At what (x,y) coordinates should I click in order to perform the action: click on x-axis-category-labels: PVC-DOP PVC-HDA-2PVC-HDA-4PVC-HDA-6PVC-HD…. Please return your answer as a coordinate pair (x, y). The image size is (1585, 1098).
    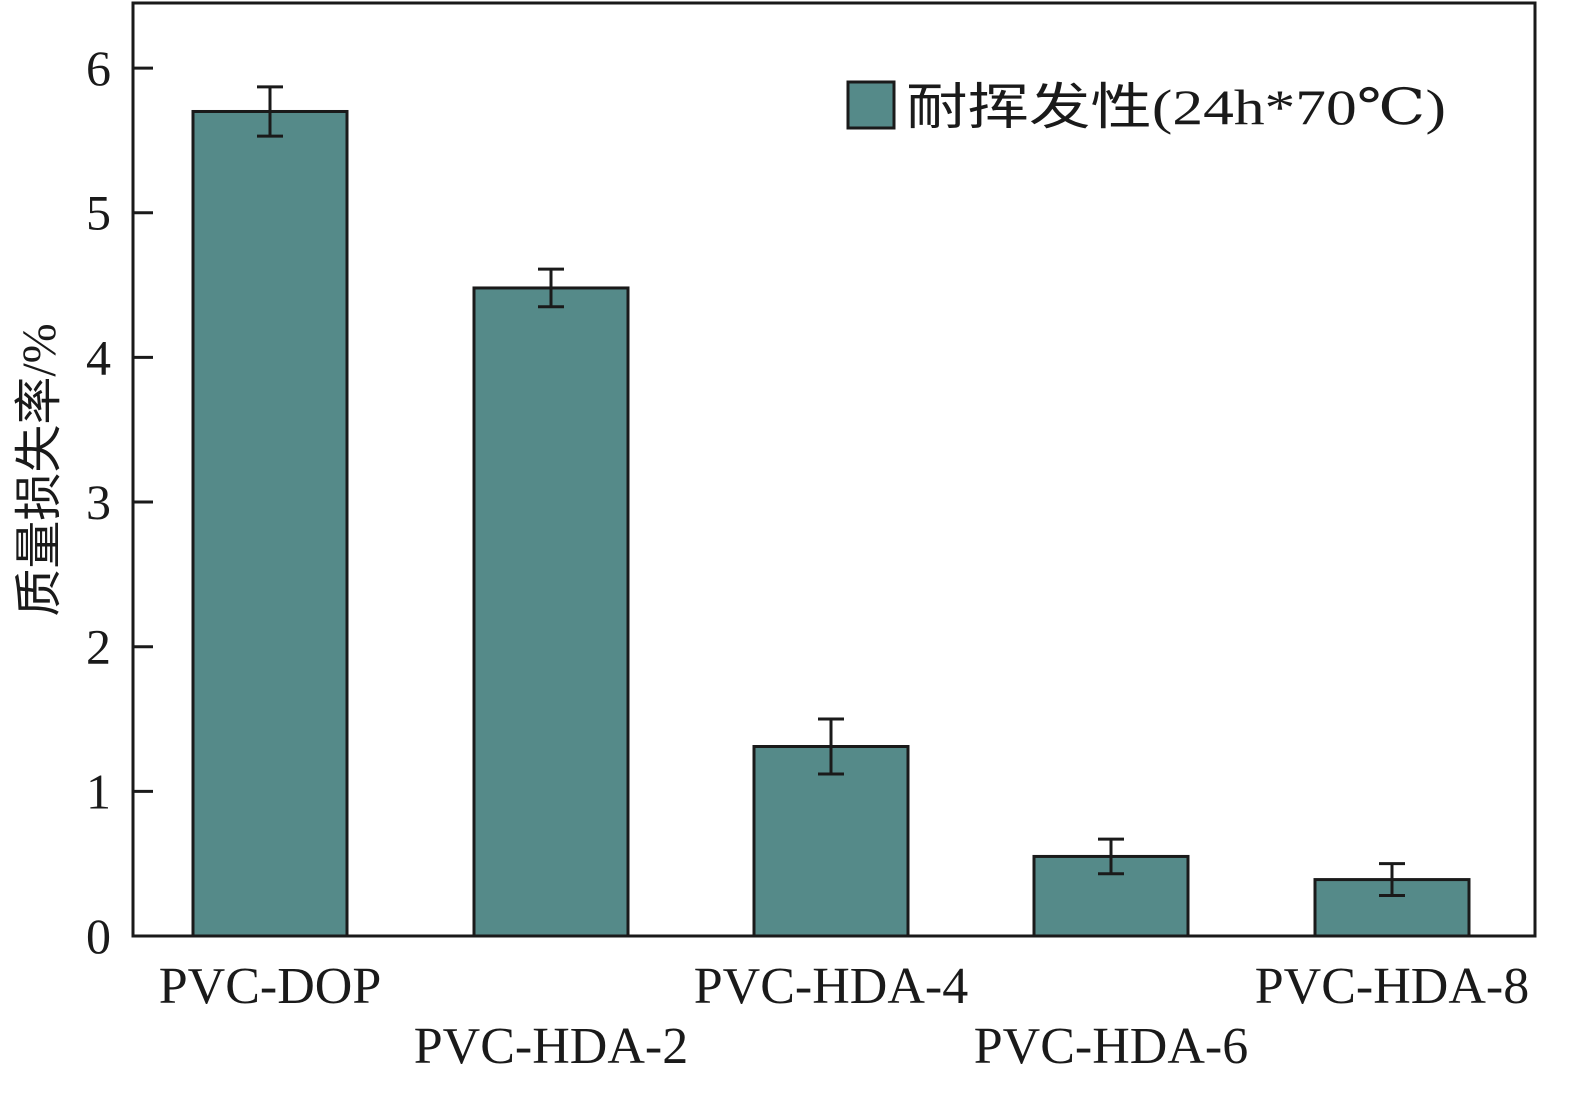
    Looking at the image, I should click on (844, 1016).